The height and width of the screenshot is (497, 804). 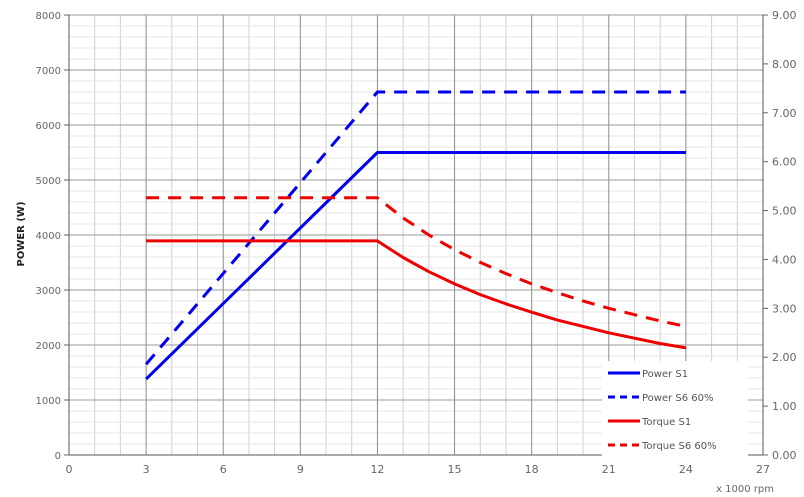 I want to click on y-axis-left-ticks: 0 1000 2000 3000 4000 5000 6000 7000 8000, so click(x=52, y=236).